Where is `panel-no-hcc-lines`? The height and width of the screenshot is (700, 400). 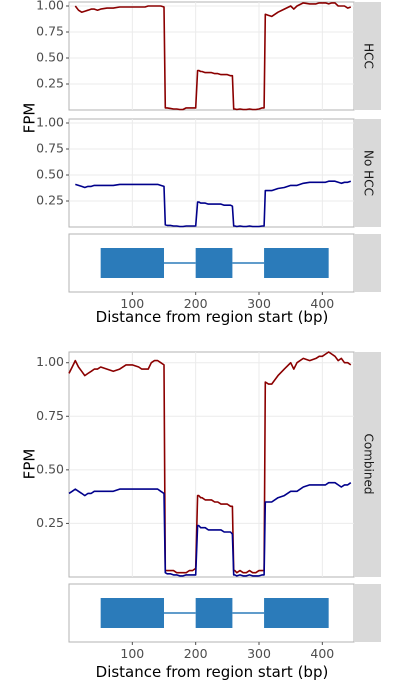 panel-no-hcc-lines is located at coordinates (213, 204).